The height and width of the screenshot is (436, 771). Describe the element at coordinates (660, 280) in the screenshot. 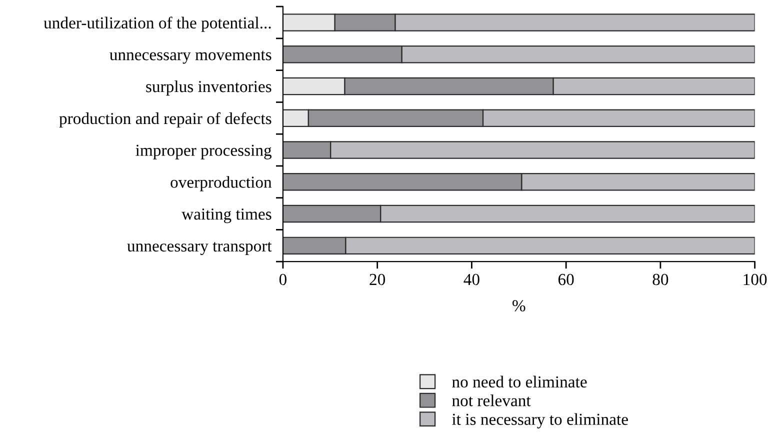

I see `x-tick-label: 80` at that location.